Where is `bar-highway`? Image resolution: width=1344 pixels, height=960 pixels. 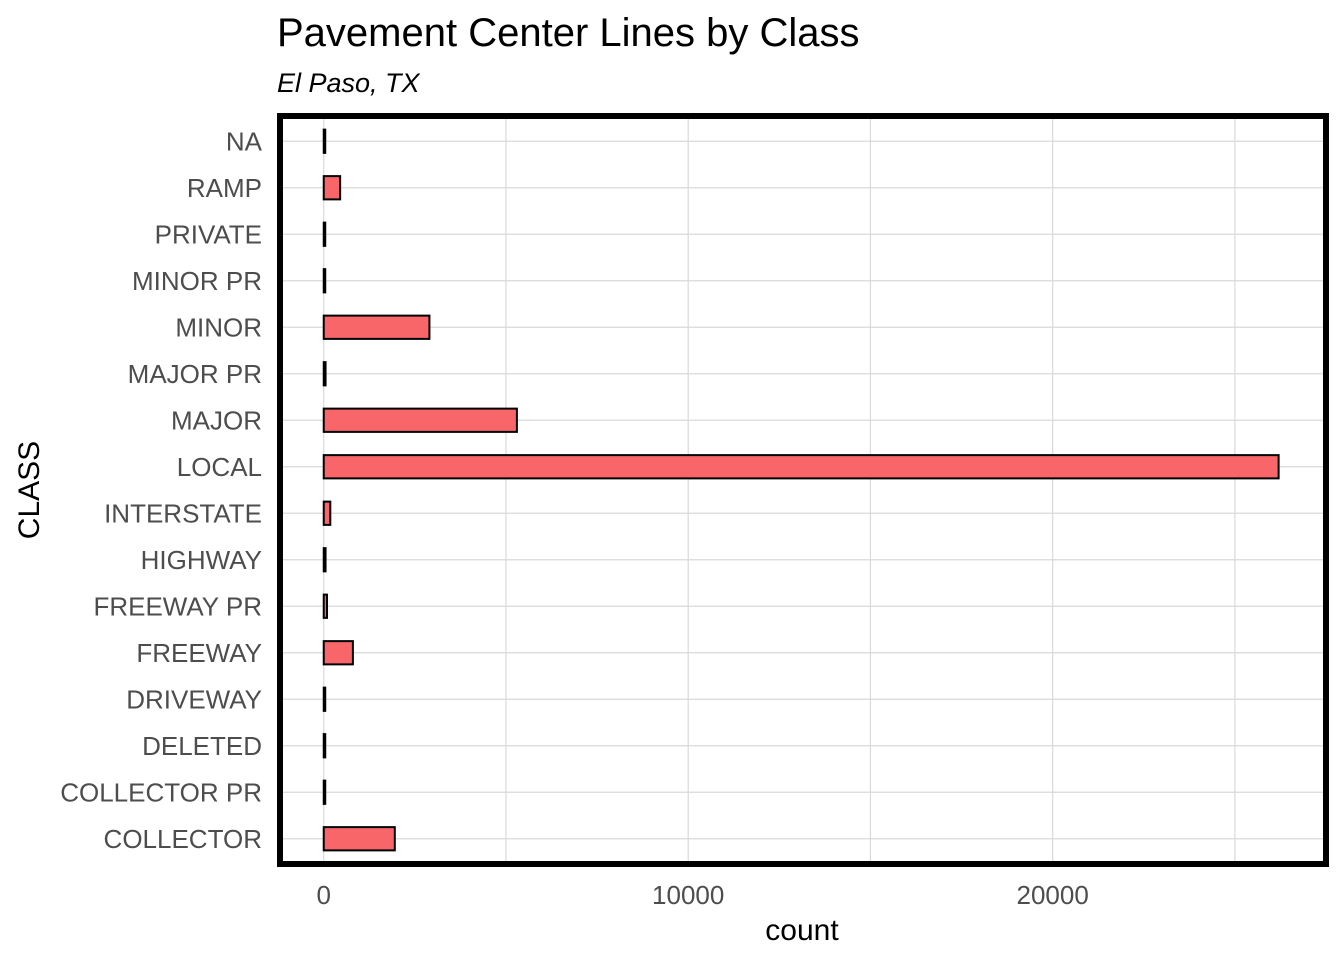 bar-highway is located at coordinates (324, 560).